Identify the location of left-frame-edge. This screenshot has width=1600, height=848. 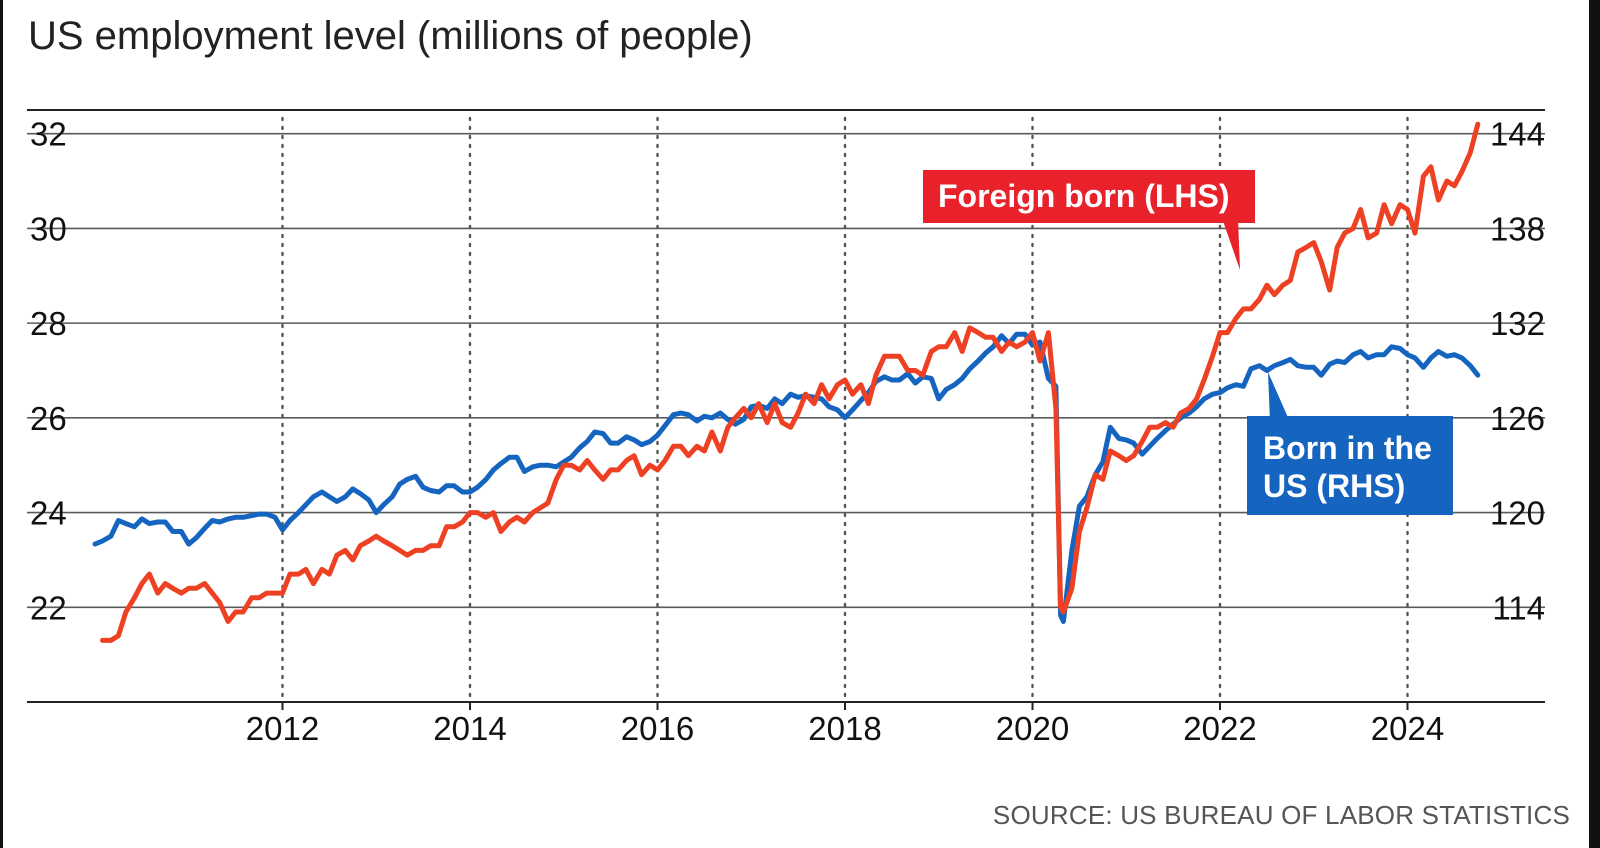
(1, 424).